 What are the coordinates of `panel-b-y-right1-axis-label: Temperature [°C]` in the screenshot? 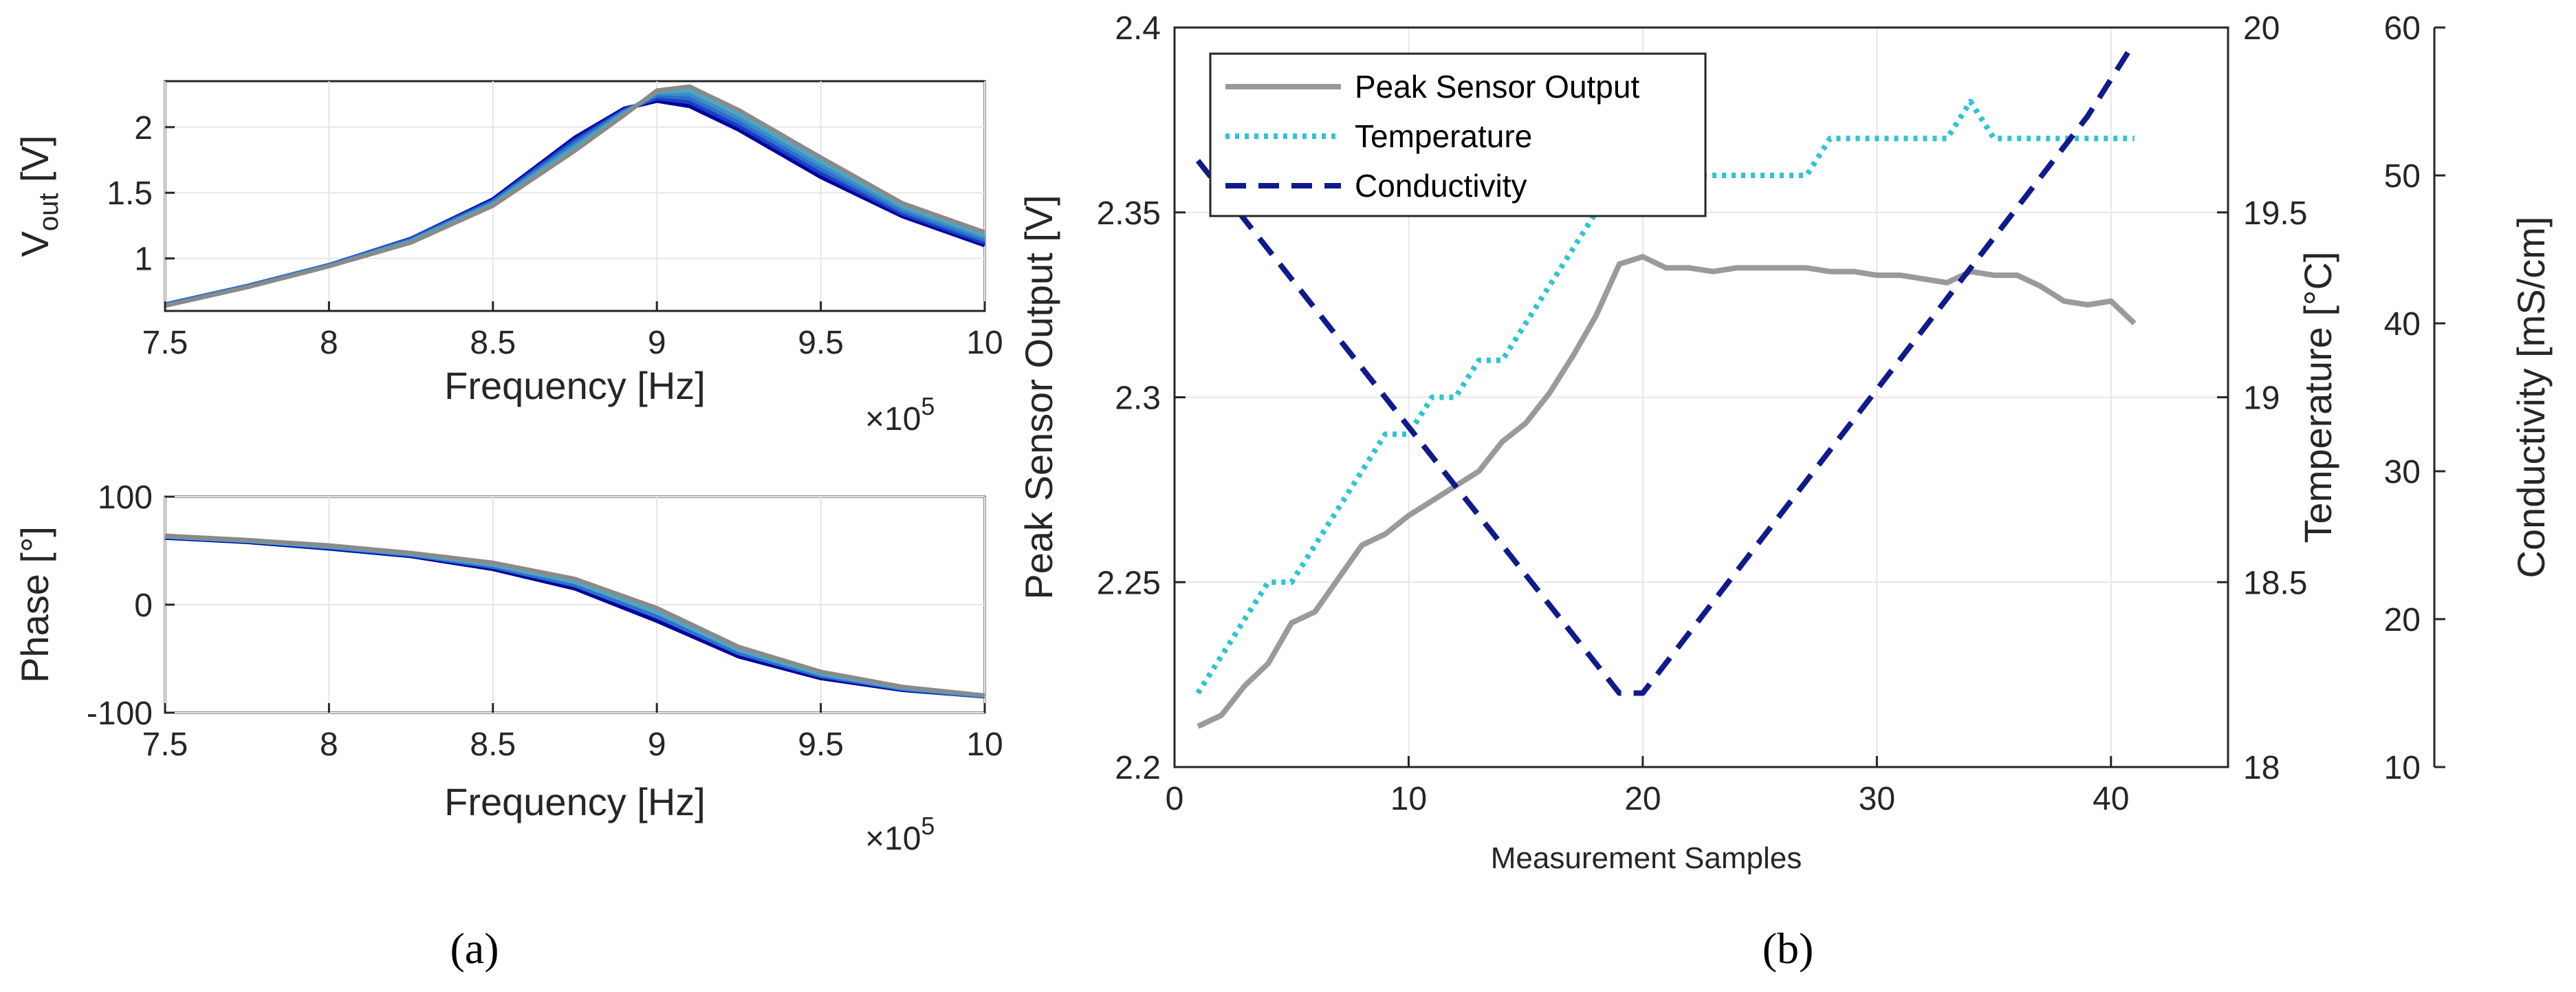 It's located at (2317, 397).